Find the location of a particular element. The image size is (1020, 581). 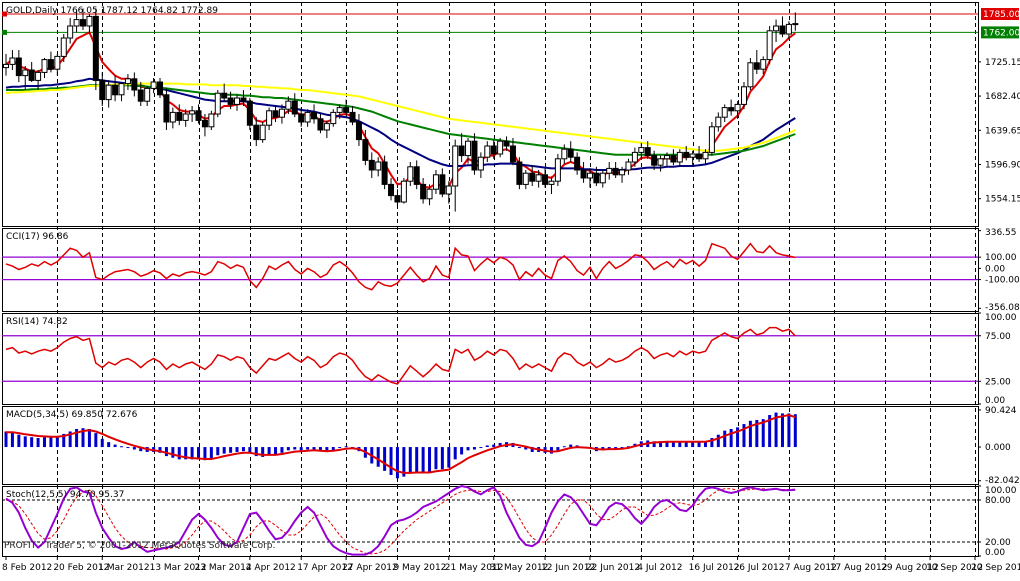

x-tick-label: 26 Jul 2012 is located at coordinates (759, 568).